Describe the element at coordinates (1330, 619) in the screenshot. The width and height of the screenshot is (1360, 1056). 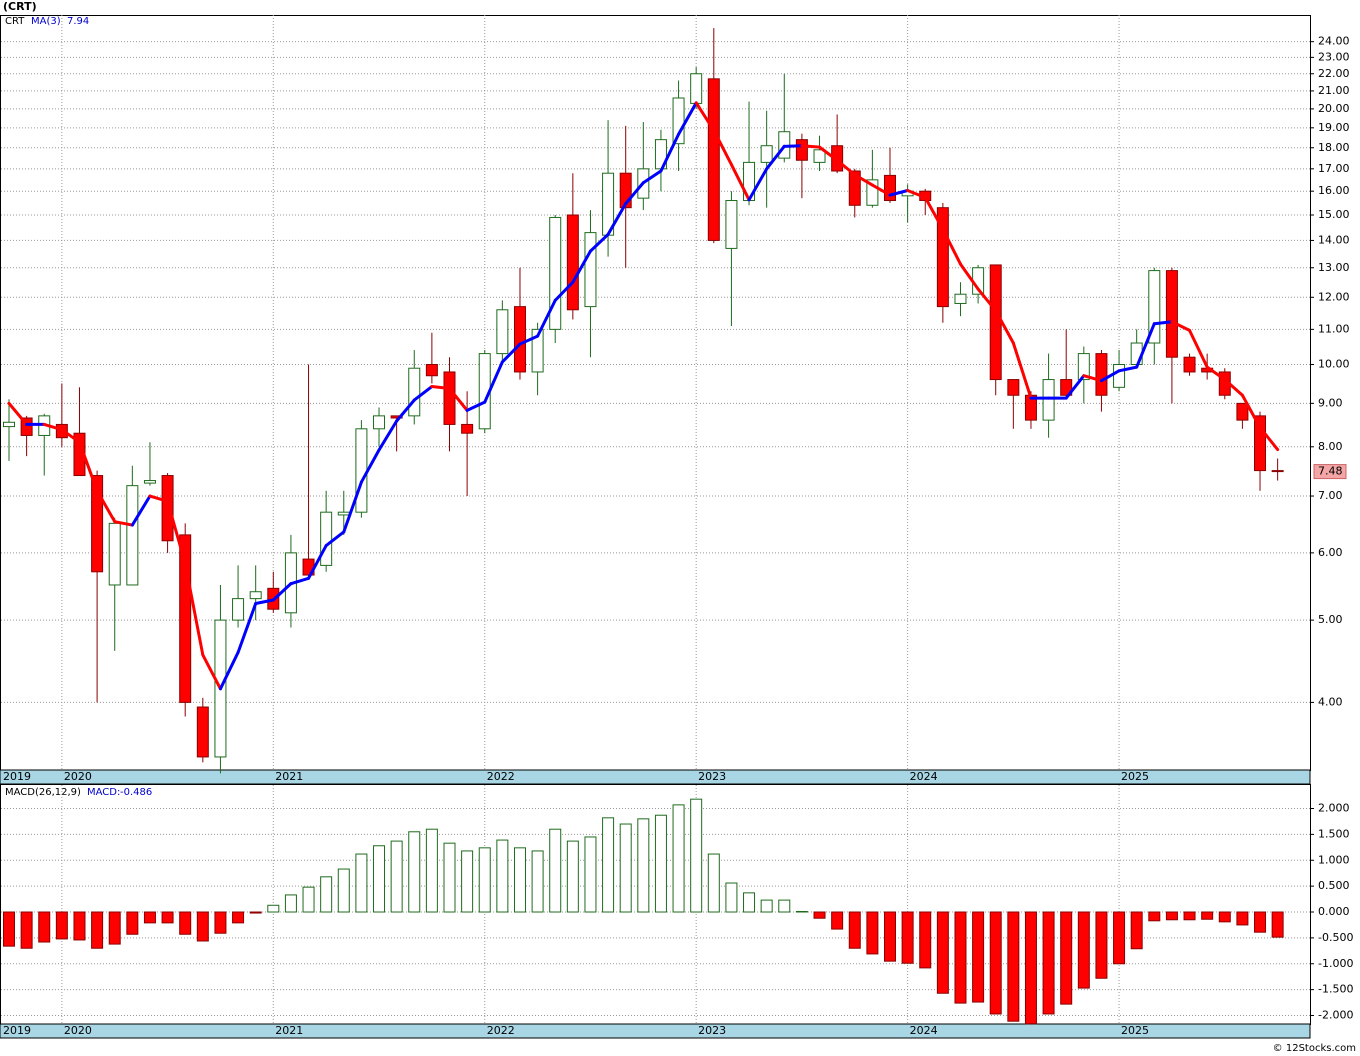
I see `y-tick-label: 5.00` at that location.